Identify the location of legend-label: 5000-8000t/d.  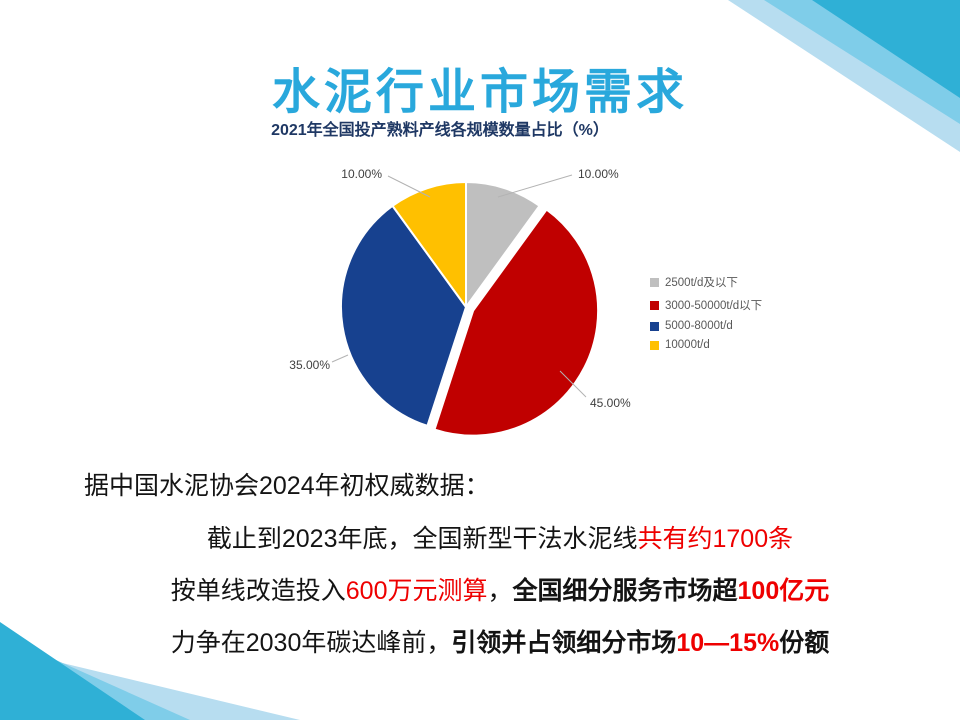
(699, 326).